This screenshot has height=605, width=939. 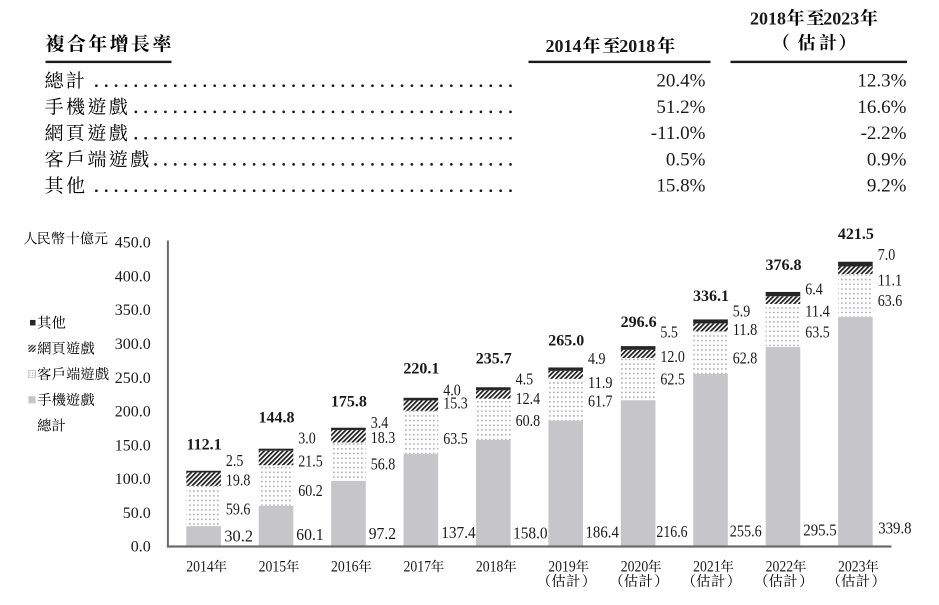 What do you see at coordinates (881, 107) in the screenshot?
I see `svg-text: 16.6%` at bounding box center [881, 107].